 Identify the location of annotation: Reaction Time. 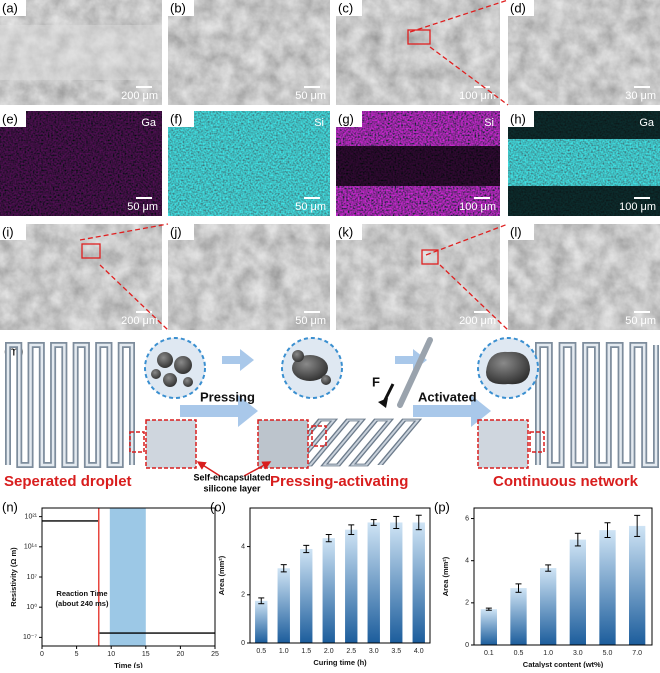
(81, 593).